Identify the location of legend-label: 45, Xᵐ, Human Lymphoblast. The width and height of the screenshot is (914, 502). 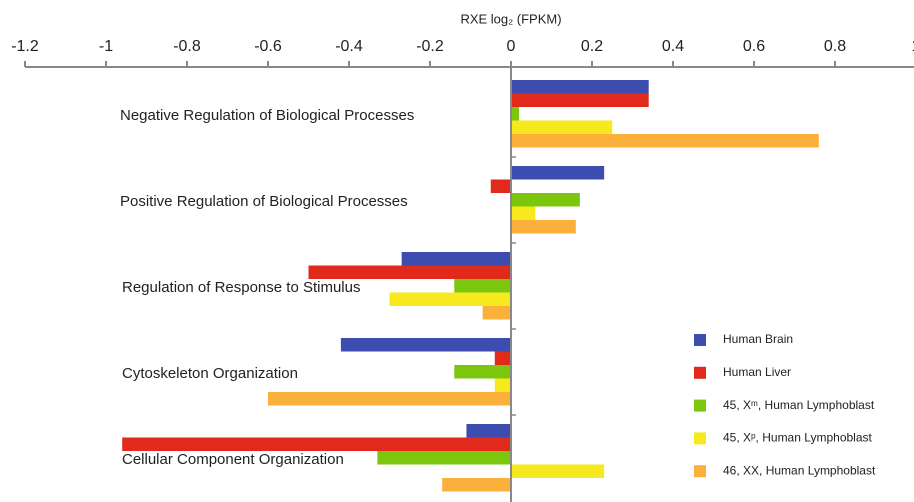
(799, 405).